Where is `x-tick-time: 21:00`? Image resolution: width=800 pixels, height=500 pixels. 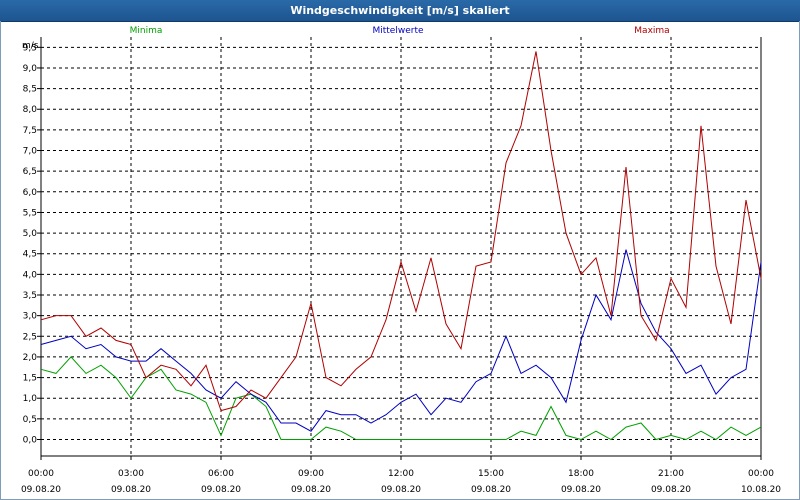 x-tick-time: 21:00 is located at coordinates (671, 474).